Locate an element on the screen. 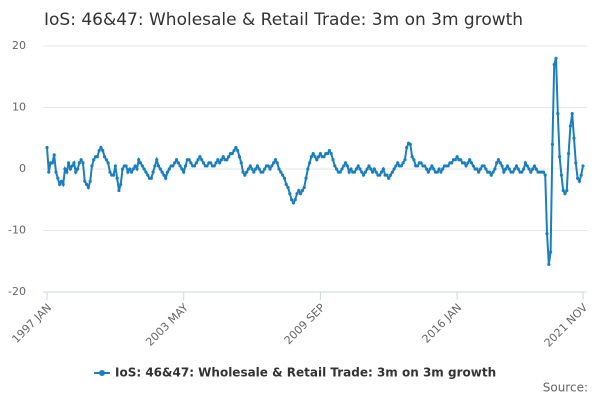  source-label: Source: is located at coordinates (565, 388).